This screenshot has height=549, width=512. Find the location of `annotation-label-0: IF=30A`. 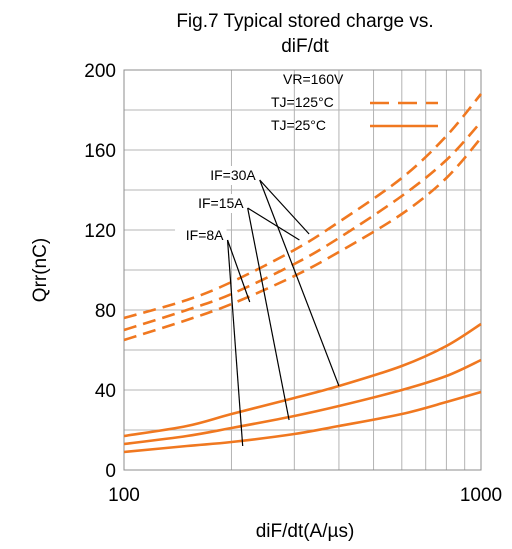

annotation-label-0: IF=30A is located at coordinates (233, 175).